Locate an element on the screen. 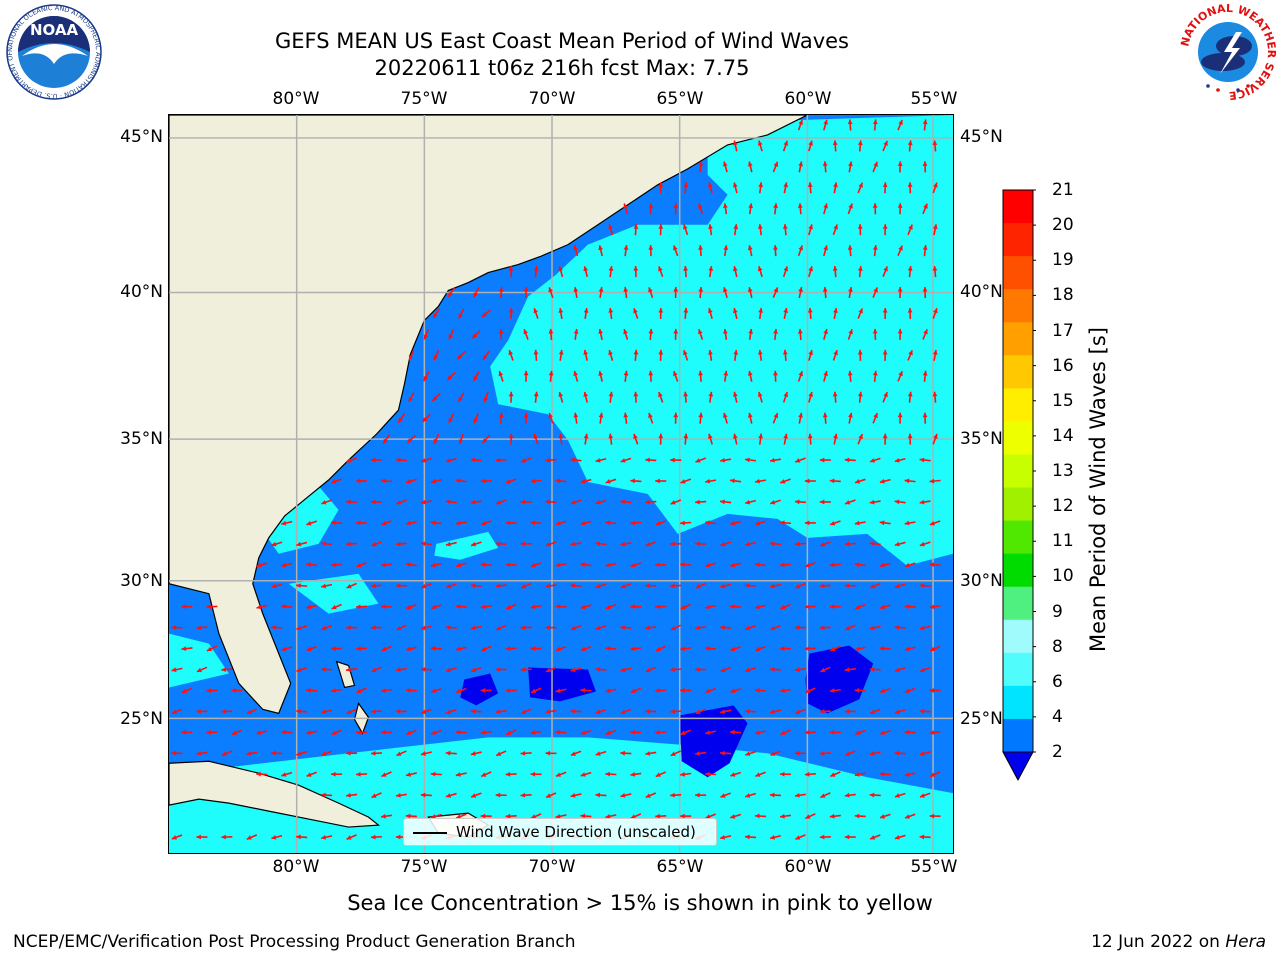 The width and height of the screenshot is (1280, 960). lon-tick-bottom: 80°W is located at coordinates (296, 867).